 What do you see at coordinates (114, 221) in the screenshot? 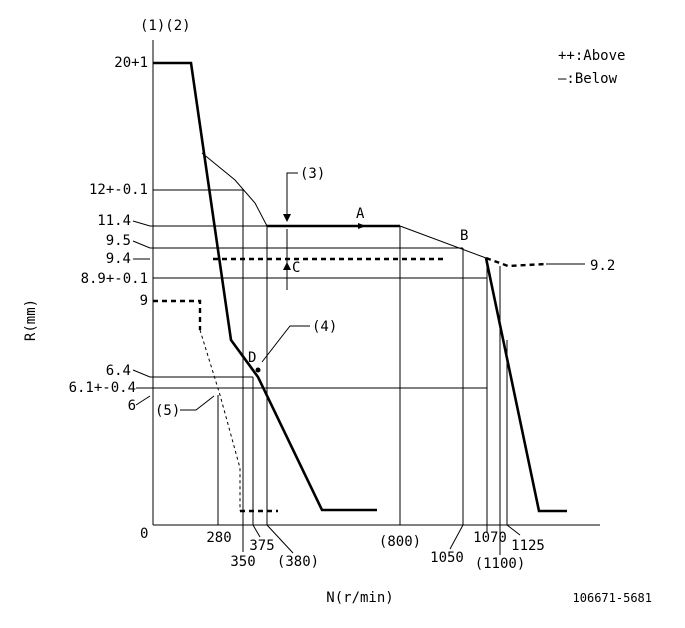
I see `y-label-11-4: 11.4` at bounding box center [114, 221].